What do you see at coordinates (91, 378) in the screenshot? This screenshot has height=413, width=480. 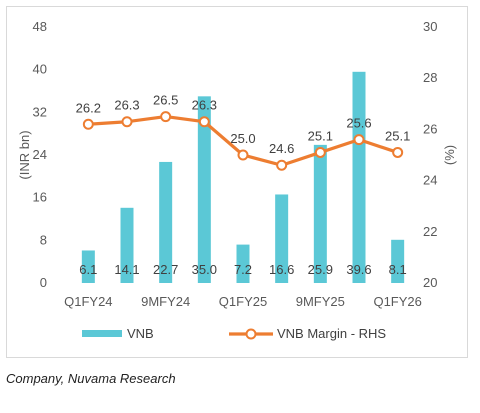 I see `source-note: Company, Nuvama Research` at bounding box center [91, 378].